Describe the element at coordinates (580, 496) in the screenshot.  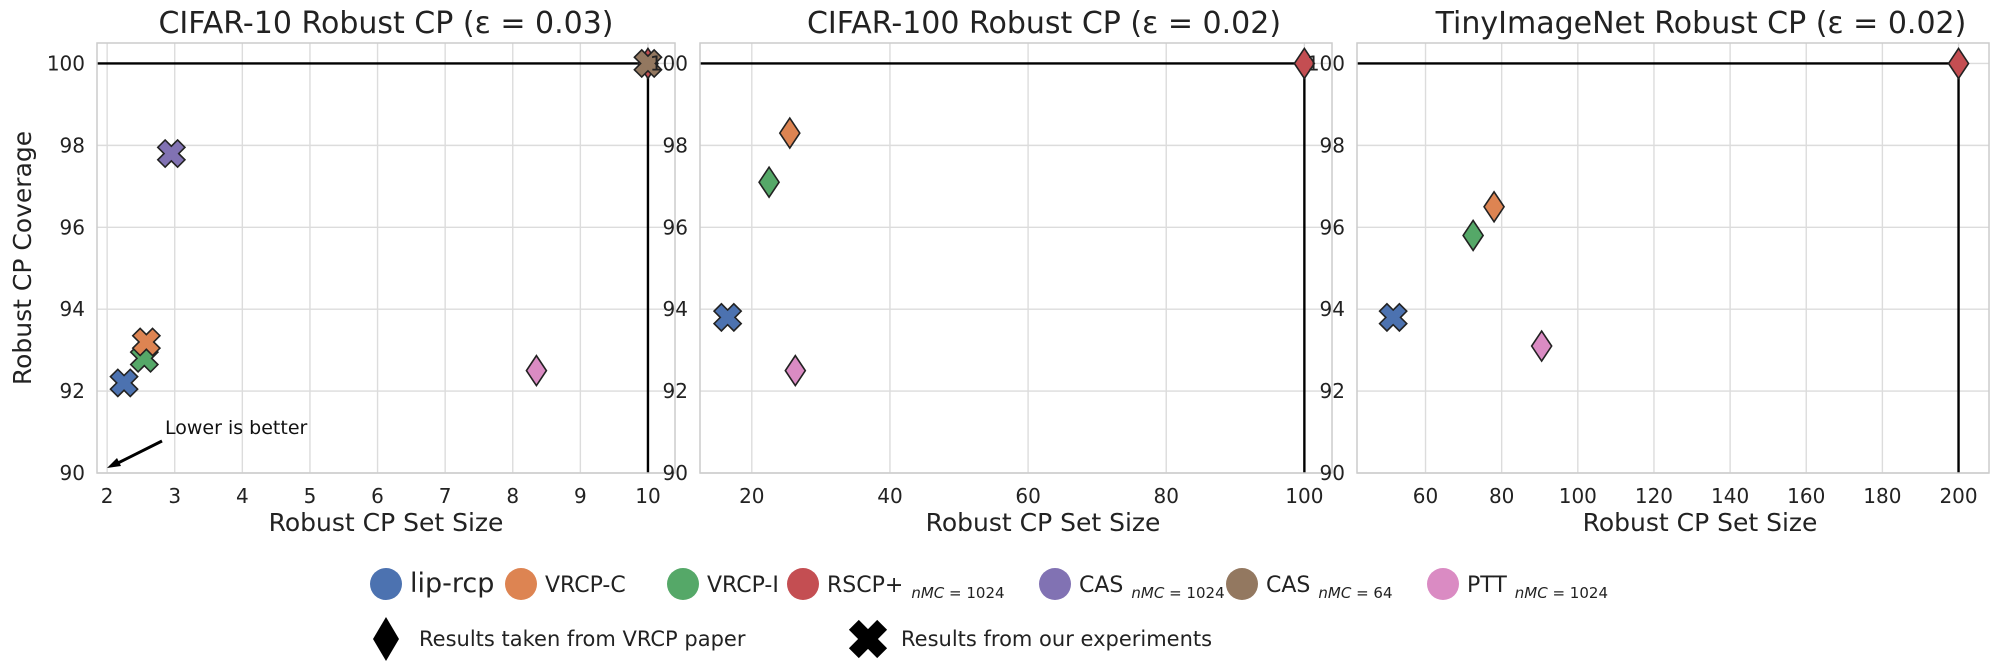
I see `x-tick-label: 9` at that location.